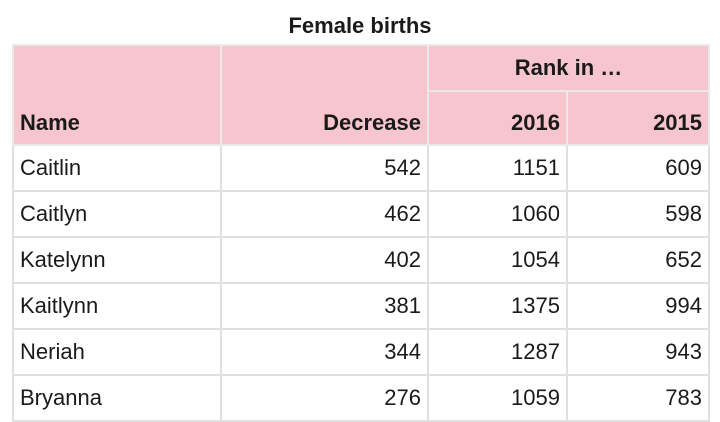  Describe the element at coordinates (497, 214) in the screenshot. I see `cell-rank-2016: 1060` at that location.